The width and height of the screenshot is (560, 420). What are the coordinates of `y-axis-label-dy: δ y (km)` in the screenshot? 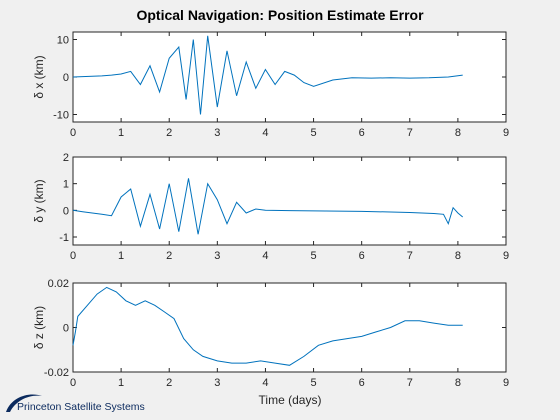 It's located at (39, 200).